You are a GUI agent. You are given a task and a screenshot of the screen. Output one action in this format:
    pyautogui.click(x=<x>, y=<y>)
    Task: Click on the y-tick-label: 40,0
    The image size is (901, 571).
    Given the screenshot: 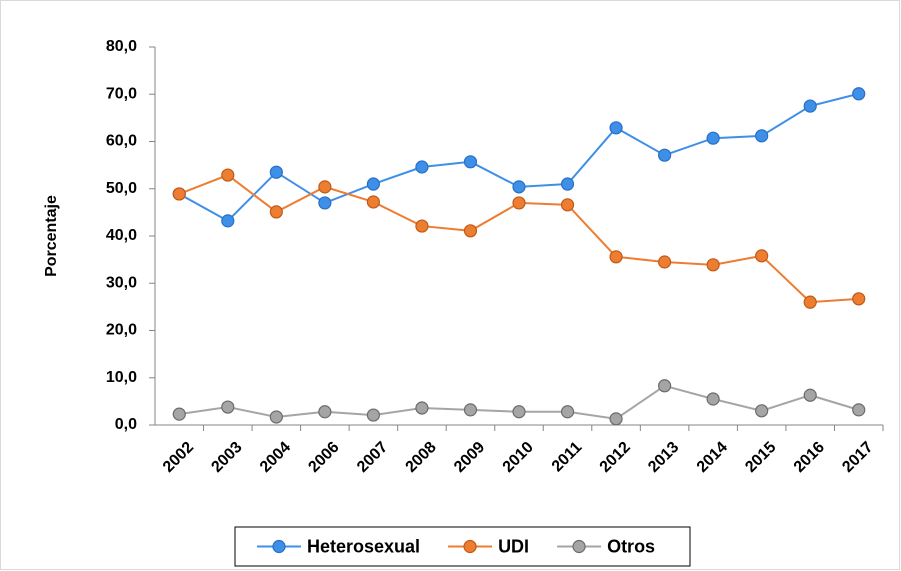 What is the action you would take?
    pyautogui.click(x=121, y=235)
    